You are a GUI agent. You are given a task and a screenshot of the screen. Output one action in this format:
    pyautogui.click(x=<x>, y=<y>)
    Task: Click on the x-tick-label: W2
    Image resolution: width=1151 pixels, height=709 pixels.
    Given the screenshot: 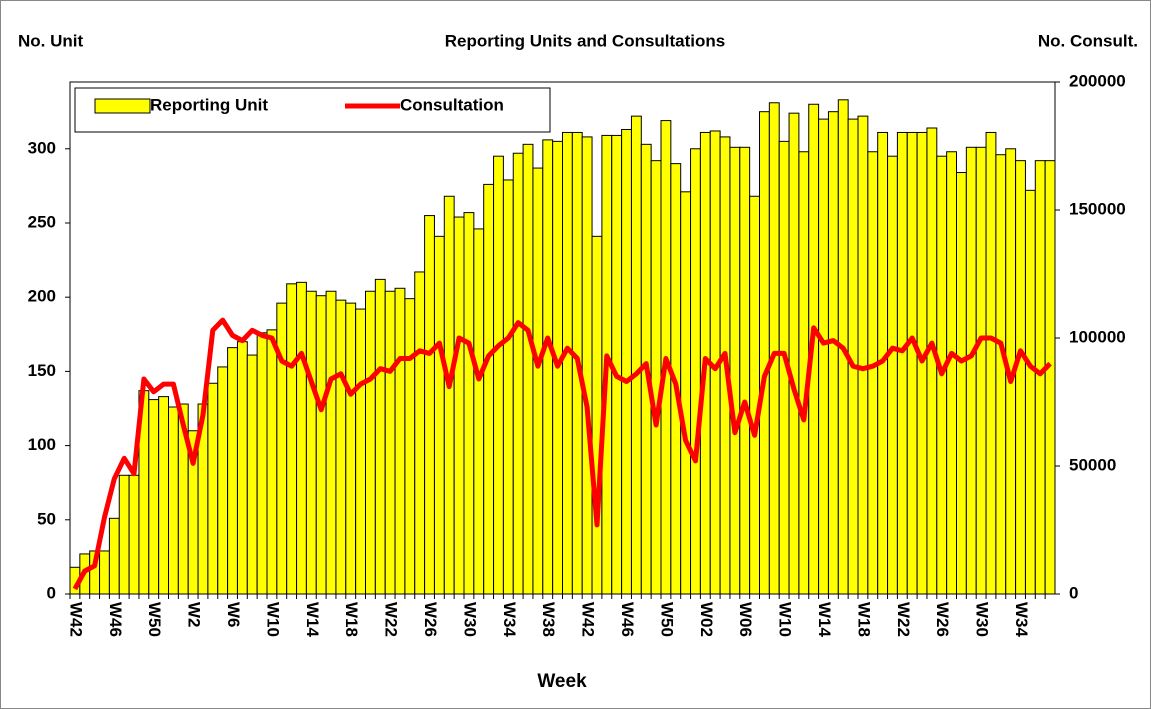 What is the action you would take?
    pyautogui.click(x=194, y=615)
    